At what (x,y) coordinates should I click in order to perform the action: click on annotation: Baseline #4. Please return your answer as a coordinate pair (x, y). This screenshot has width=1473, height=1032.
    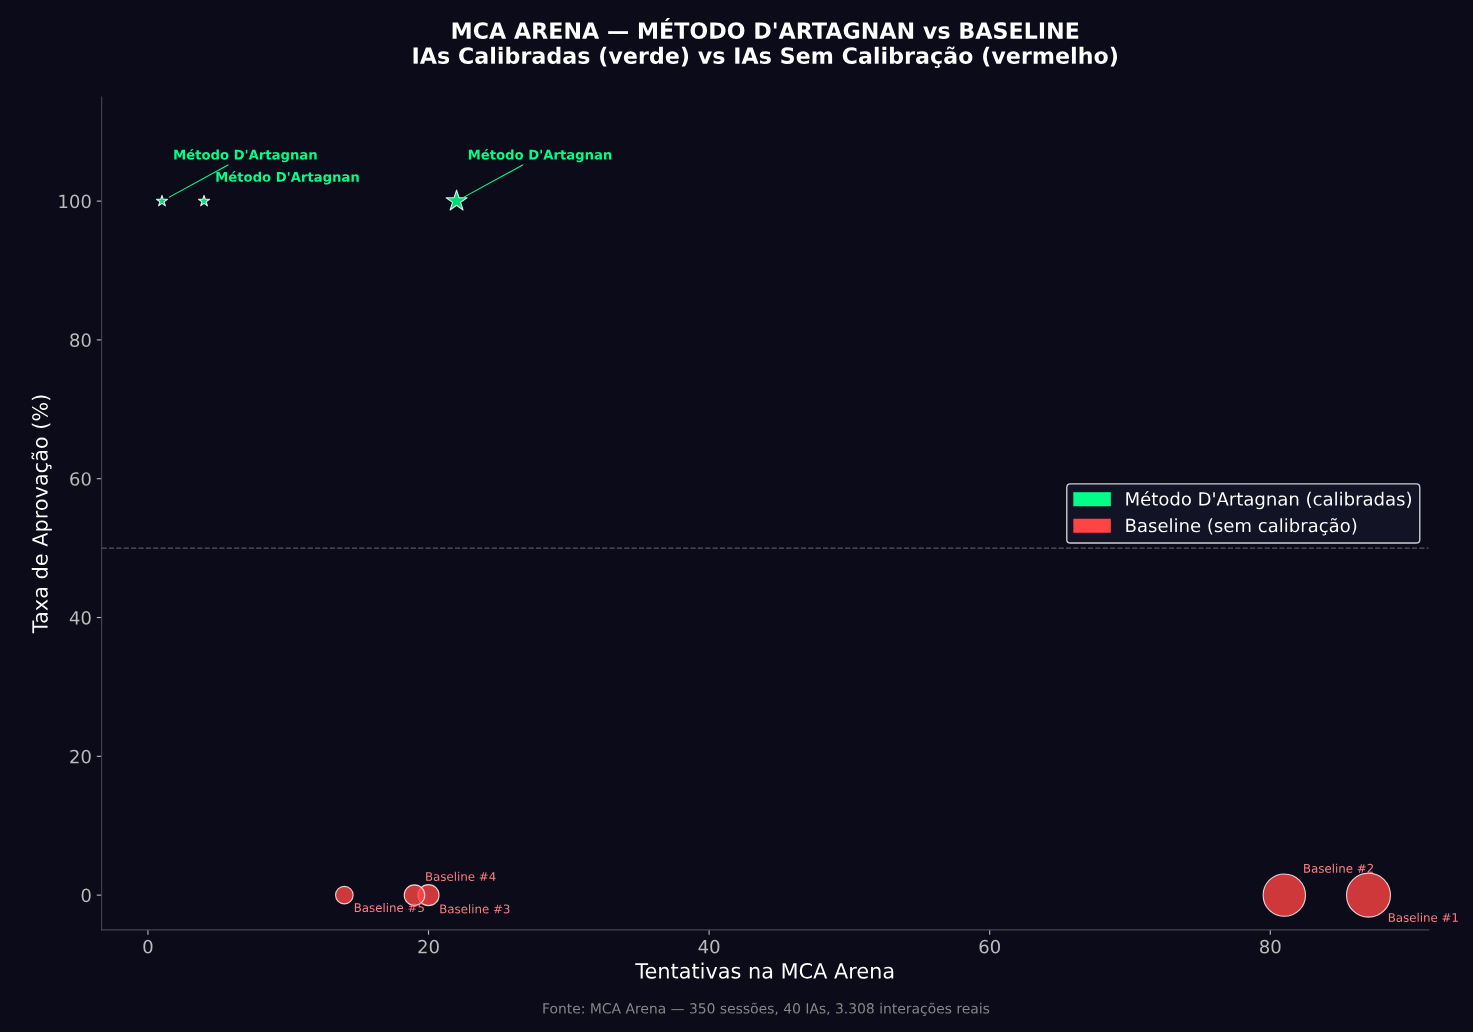
    Looking at the image, I should click on (461, 876).